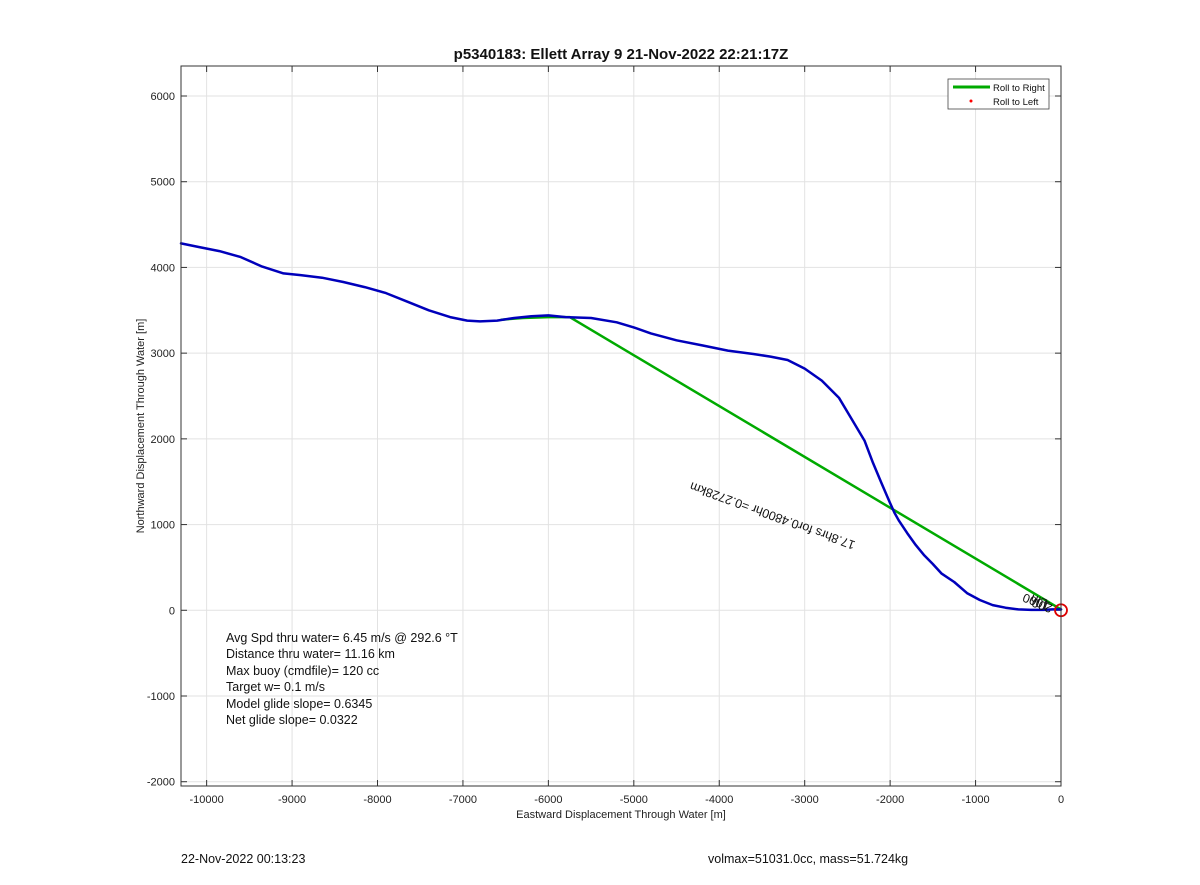 Image resolution: width=1200 pixels, height=885 pixels. What do you see at coordinates (163, 97) in the screenshot?
I see `y-tick-label: 6000` at bounding box center [163, 97].